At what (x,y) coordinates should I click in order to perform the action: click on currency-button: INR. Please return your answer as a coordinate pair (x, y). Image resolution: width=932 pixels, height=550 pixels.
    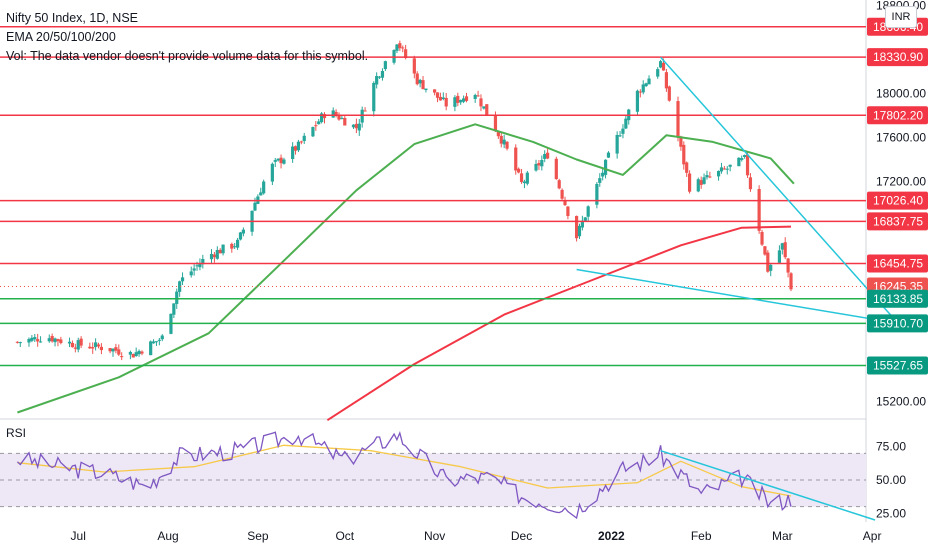
    Looking at the image, I should click on (901, 17).